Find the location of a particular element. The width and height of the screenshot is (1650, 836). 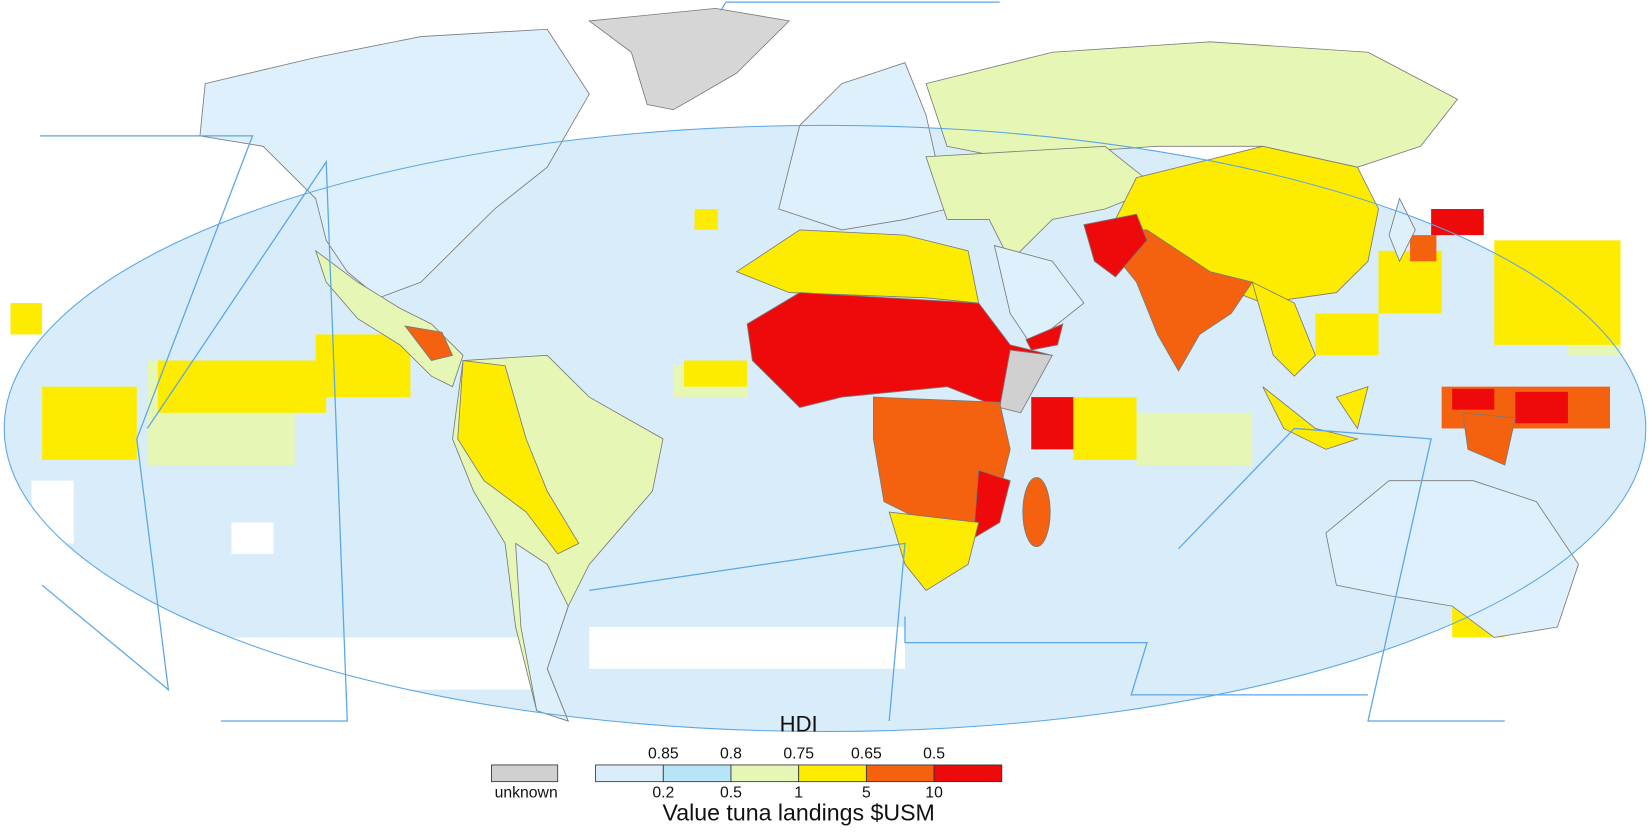

central-asia is located at coordinates (1042, 203).